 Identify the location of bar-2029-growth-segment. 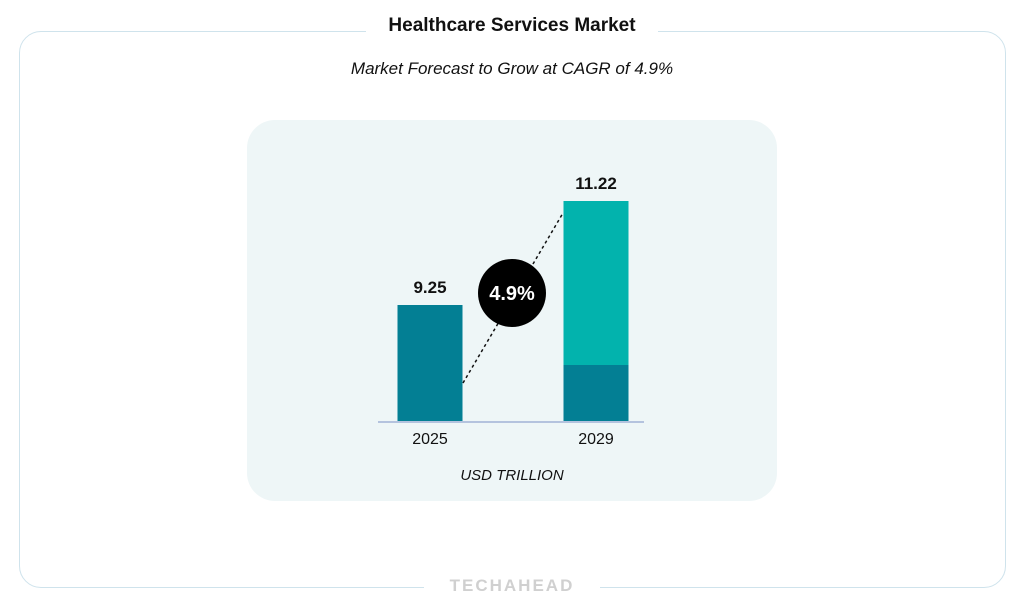
(596, 283).